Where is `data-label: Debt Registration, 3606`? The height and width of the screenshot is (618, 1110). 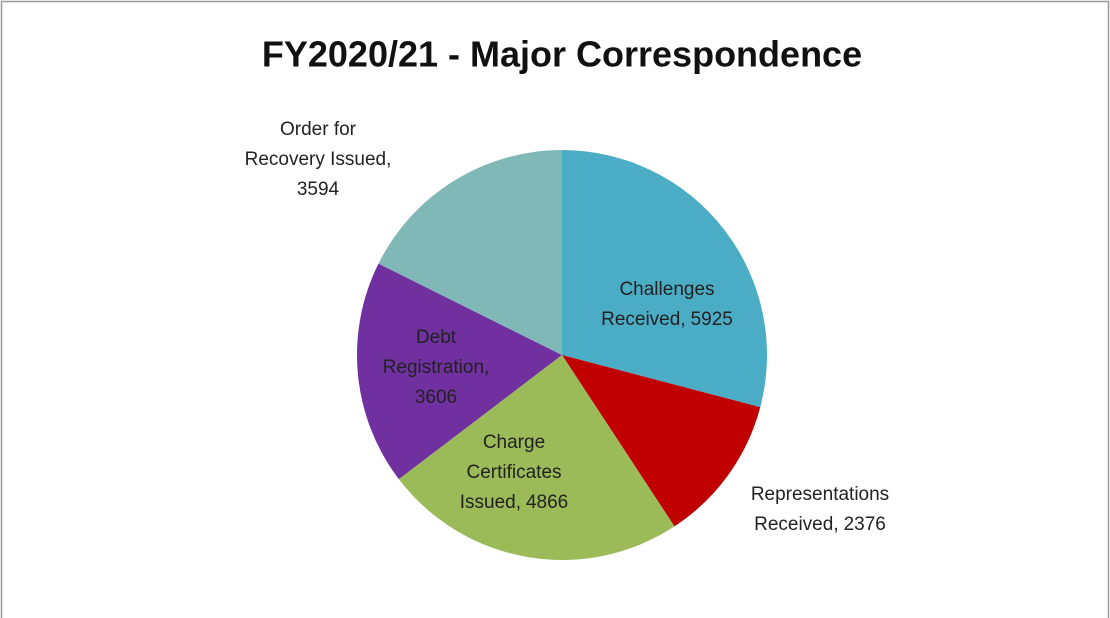
data-label: Debt Registration, 3606 is located at coordinates (436, 367).